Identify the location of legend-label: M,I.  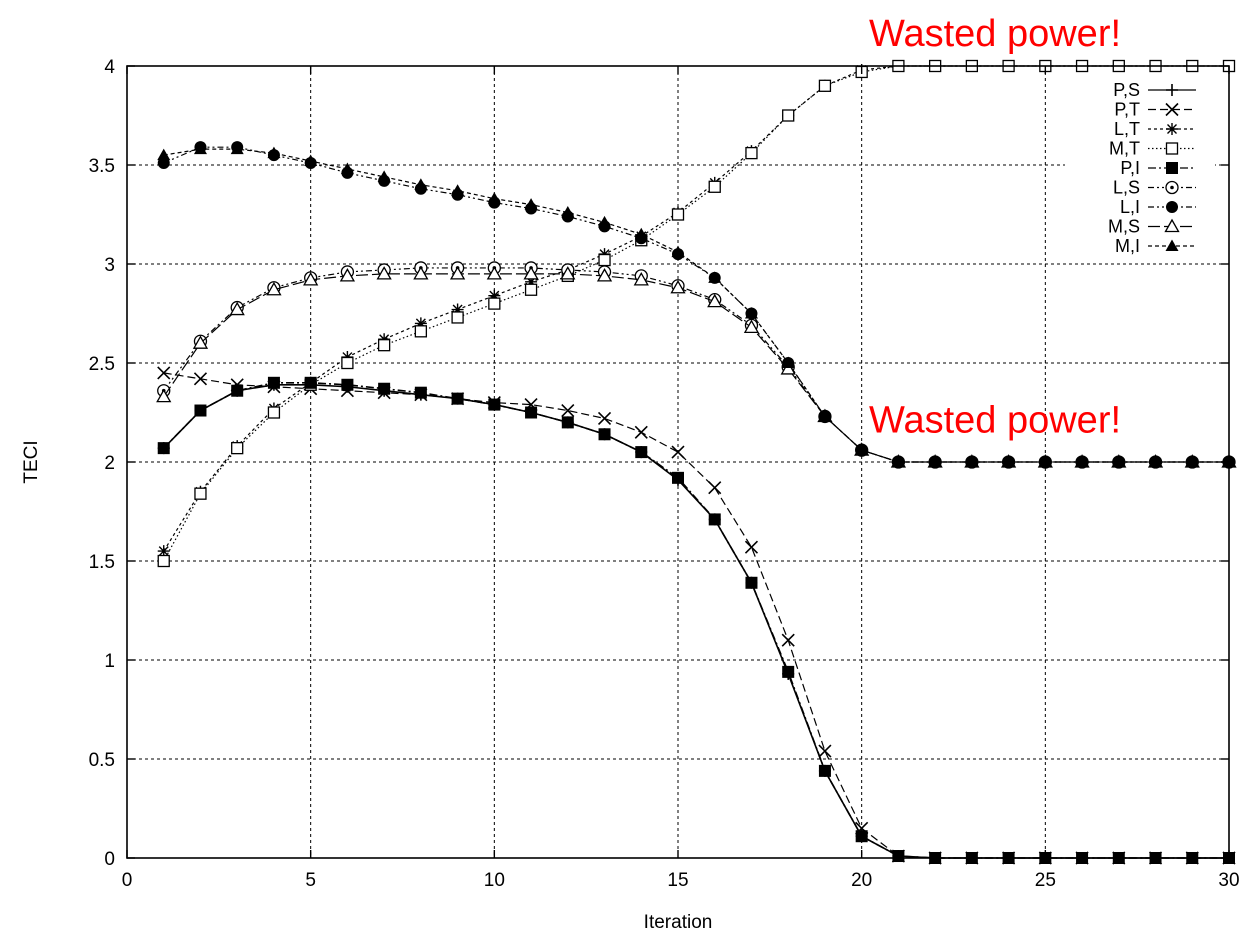
(1127, 246).